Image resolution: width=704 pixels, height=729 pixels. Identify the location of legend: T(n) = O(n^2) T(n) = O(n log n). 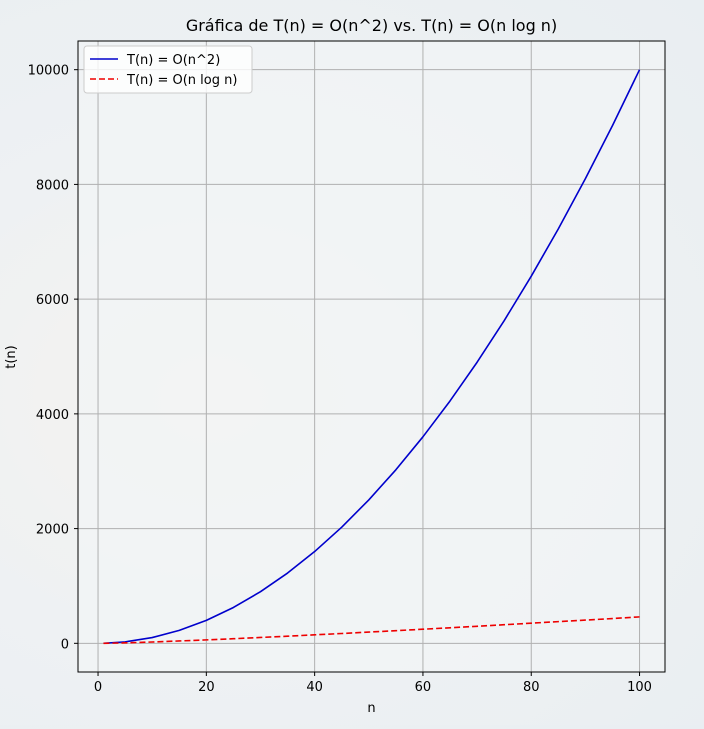
(168, 69).